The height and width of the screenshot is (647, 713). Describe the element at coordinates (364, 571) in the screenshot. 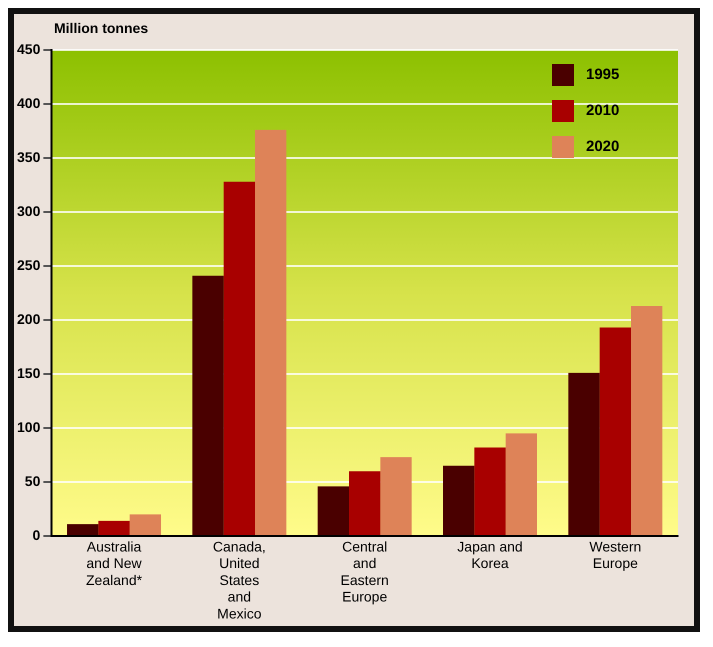

I see `x-tick-label: Central and Eastern Europe` at that location.